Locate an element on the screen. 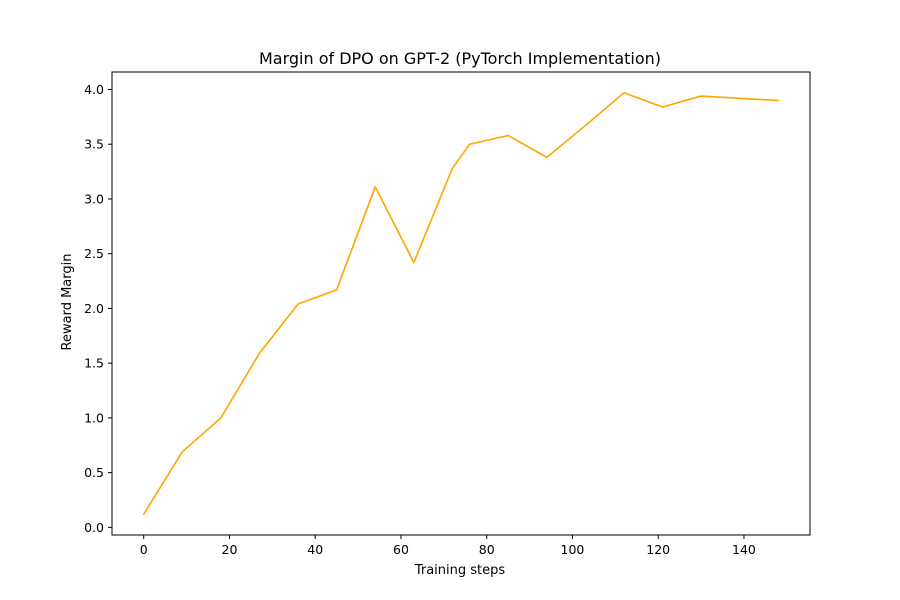  y-tick-label: 1.0 is located at coordinates (94, 417).